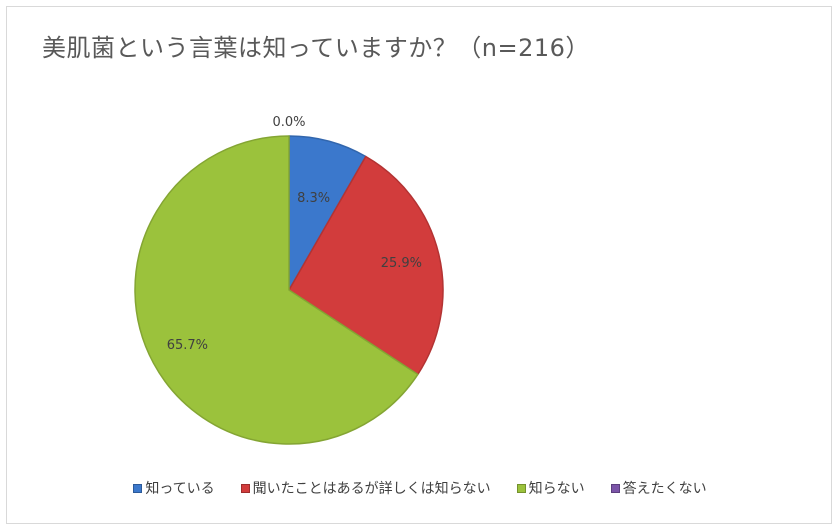 The height and width of the screenshot is (532, 840). I want to click on legend-label: 知らない, so click(556, 489).